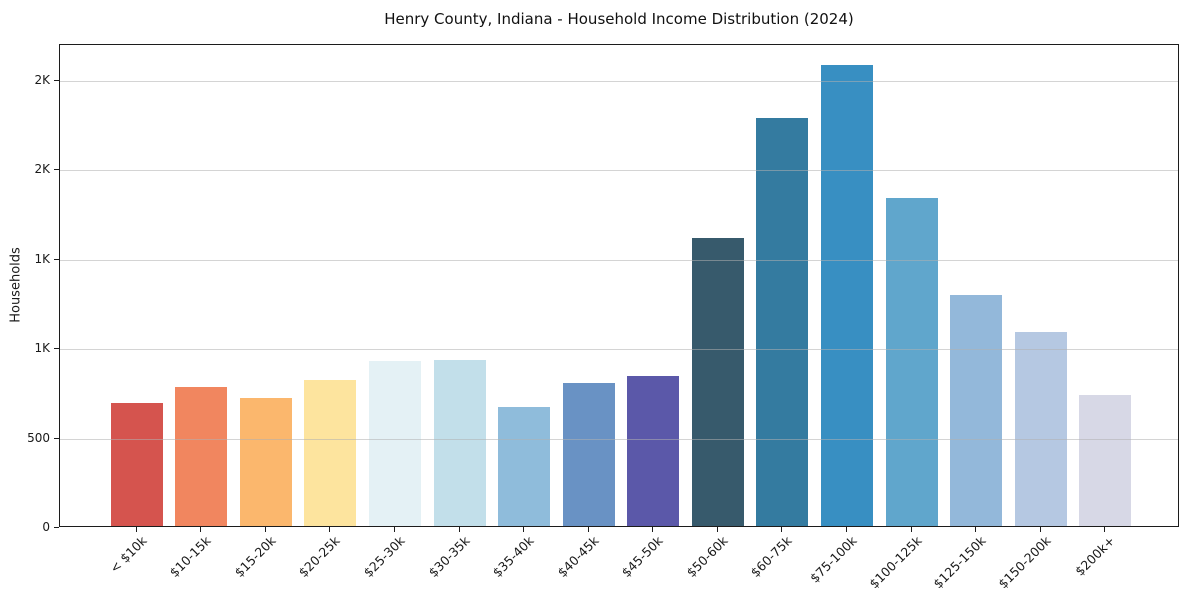 This screenshot has width=1189, height=590. I want to click on y-tick-label: 500, so click(38, 437).